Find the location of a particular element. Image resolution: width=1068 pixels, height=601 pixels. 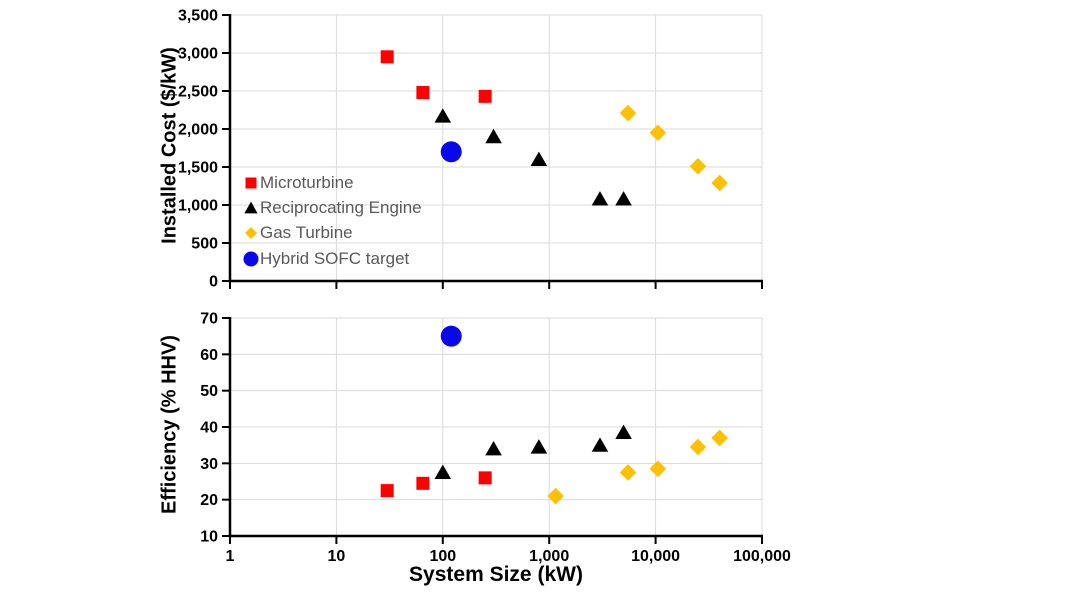

y-tick-label: 50 is located at coordinates (209, 391).